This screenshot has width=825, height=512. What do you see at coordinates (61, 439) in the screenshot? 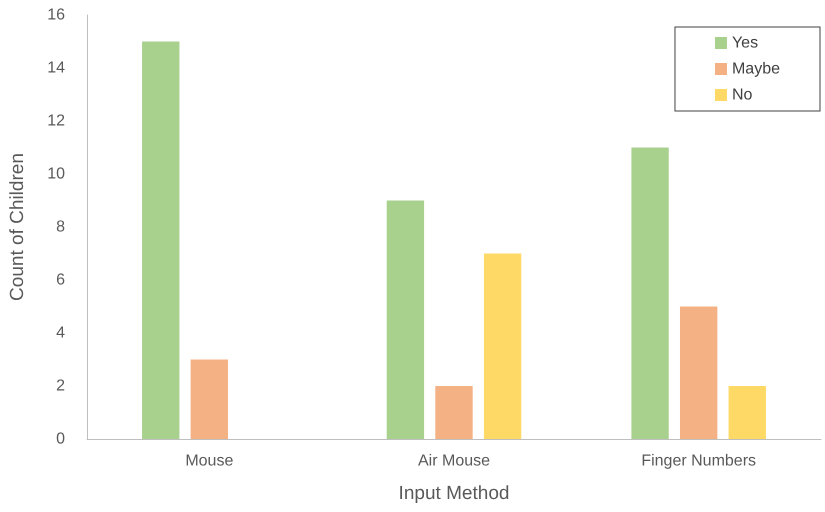
I see `y-tick-label: 0` at bounding box center [61, 439].